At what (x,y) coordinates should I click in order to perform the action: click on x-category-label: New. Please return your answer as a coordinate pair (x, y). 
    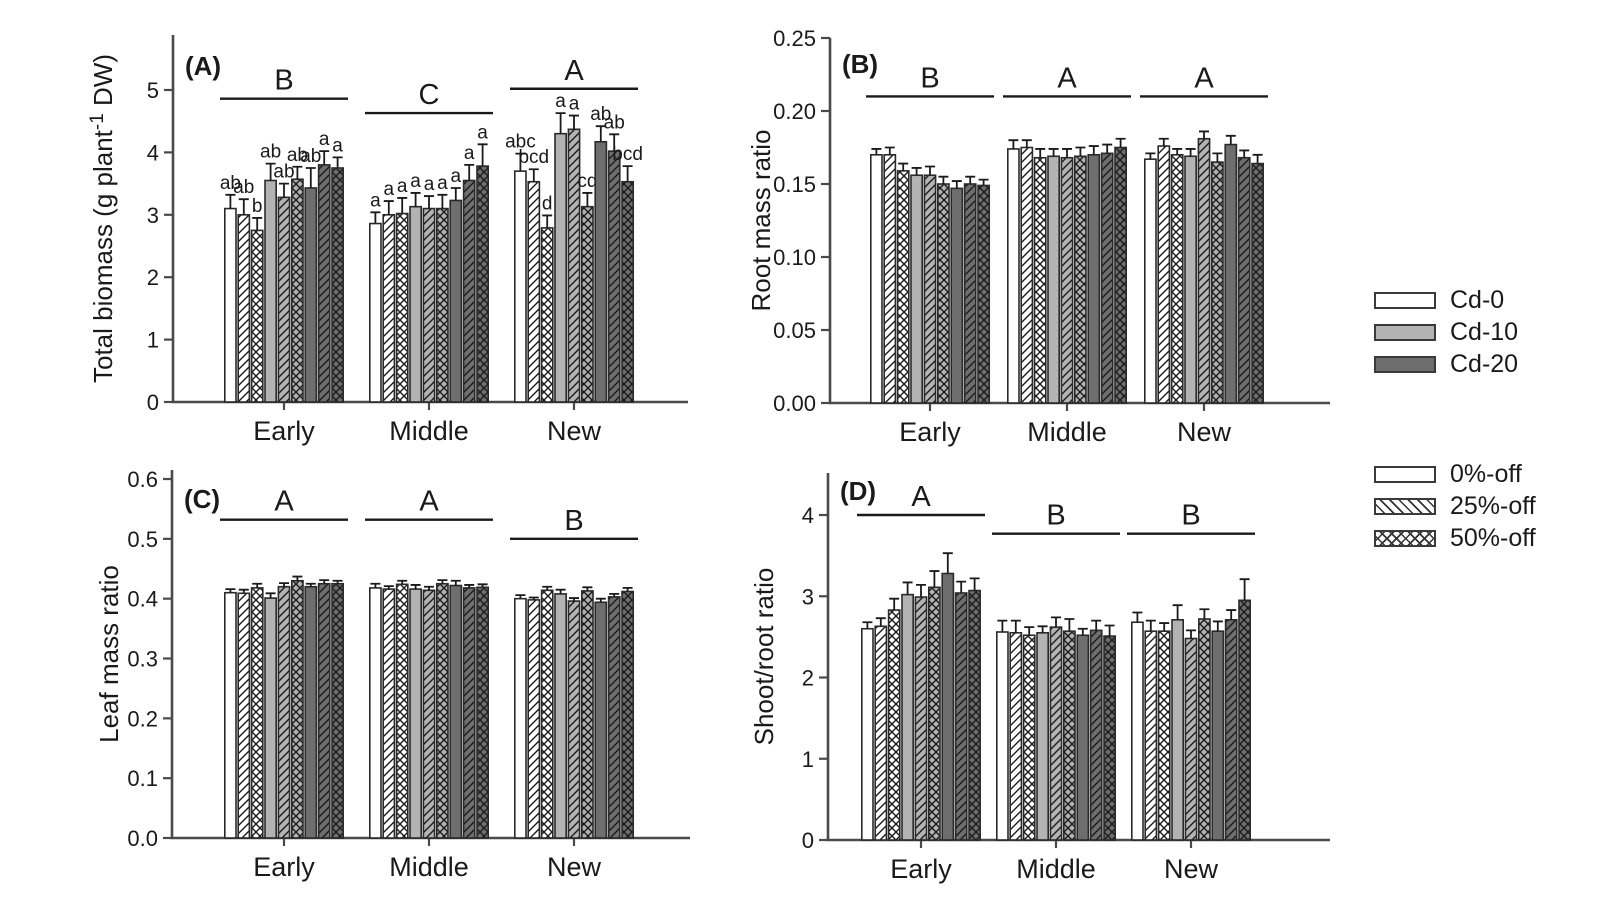
    Looking at the image, I should click on (1191, 869).